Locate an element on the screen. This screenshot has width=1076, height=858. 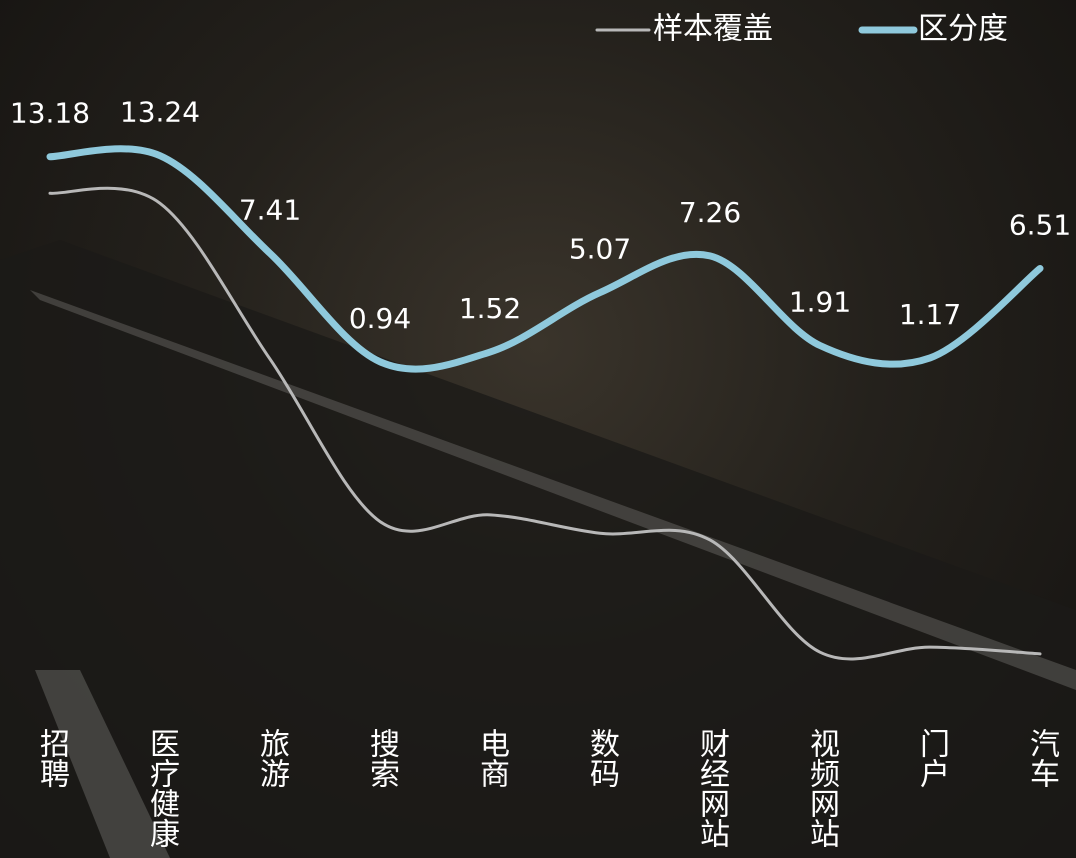
data-label: 1.91 is located at coordinates (820, 302).